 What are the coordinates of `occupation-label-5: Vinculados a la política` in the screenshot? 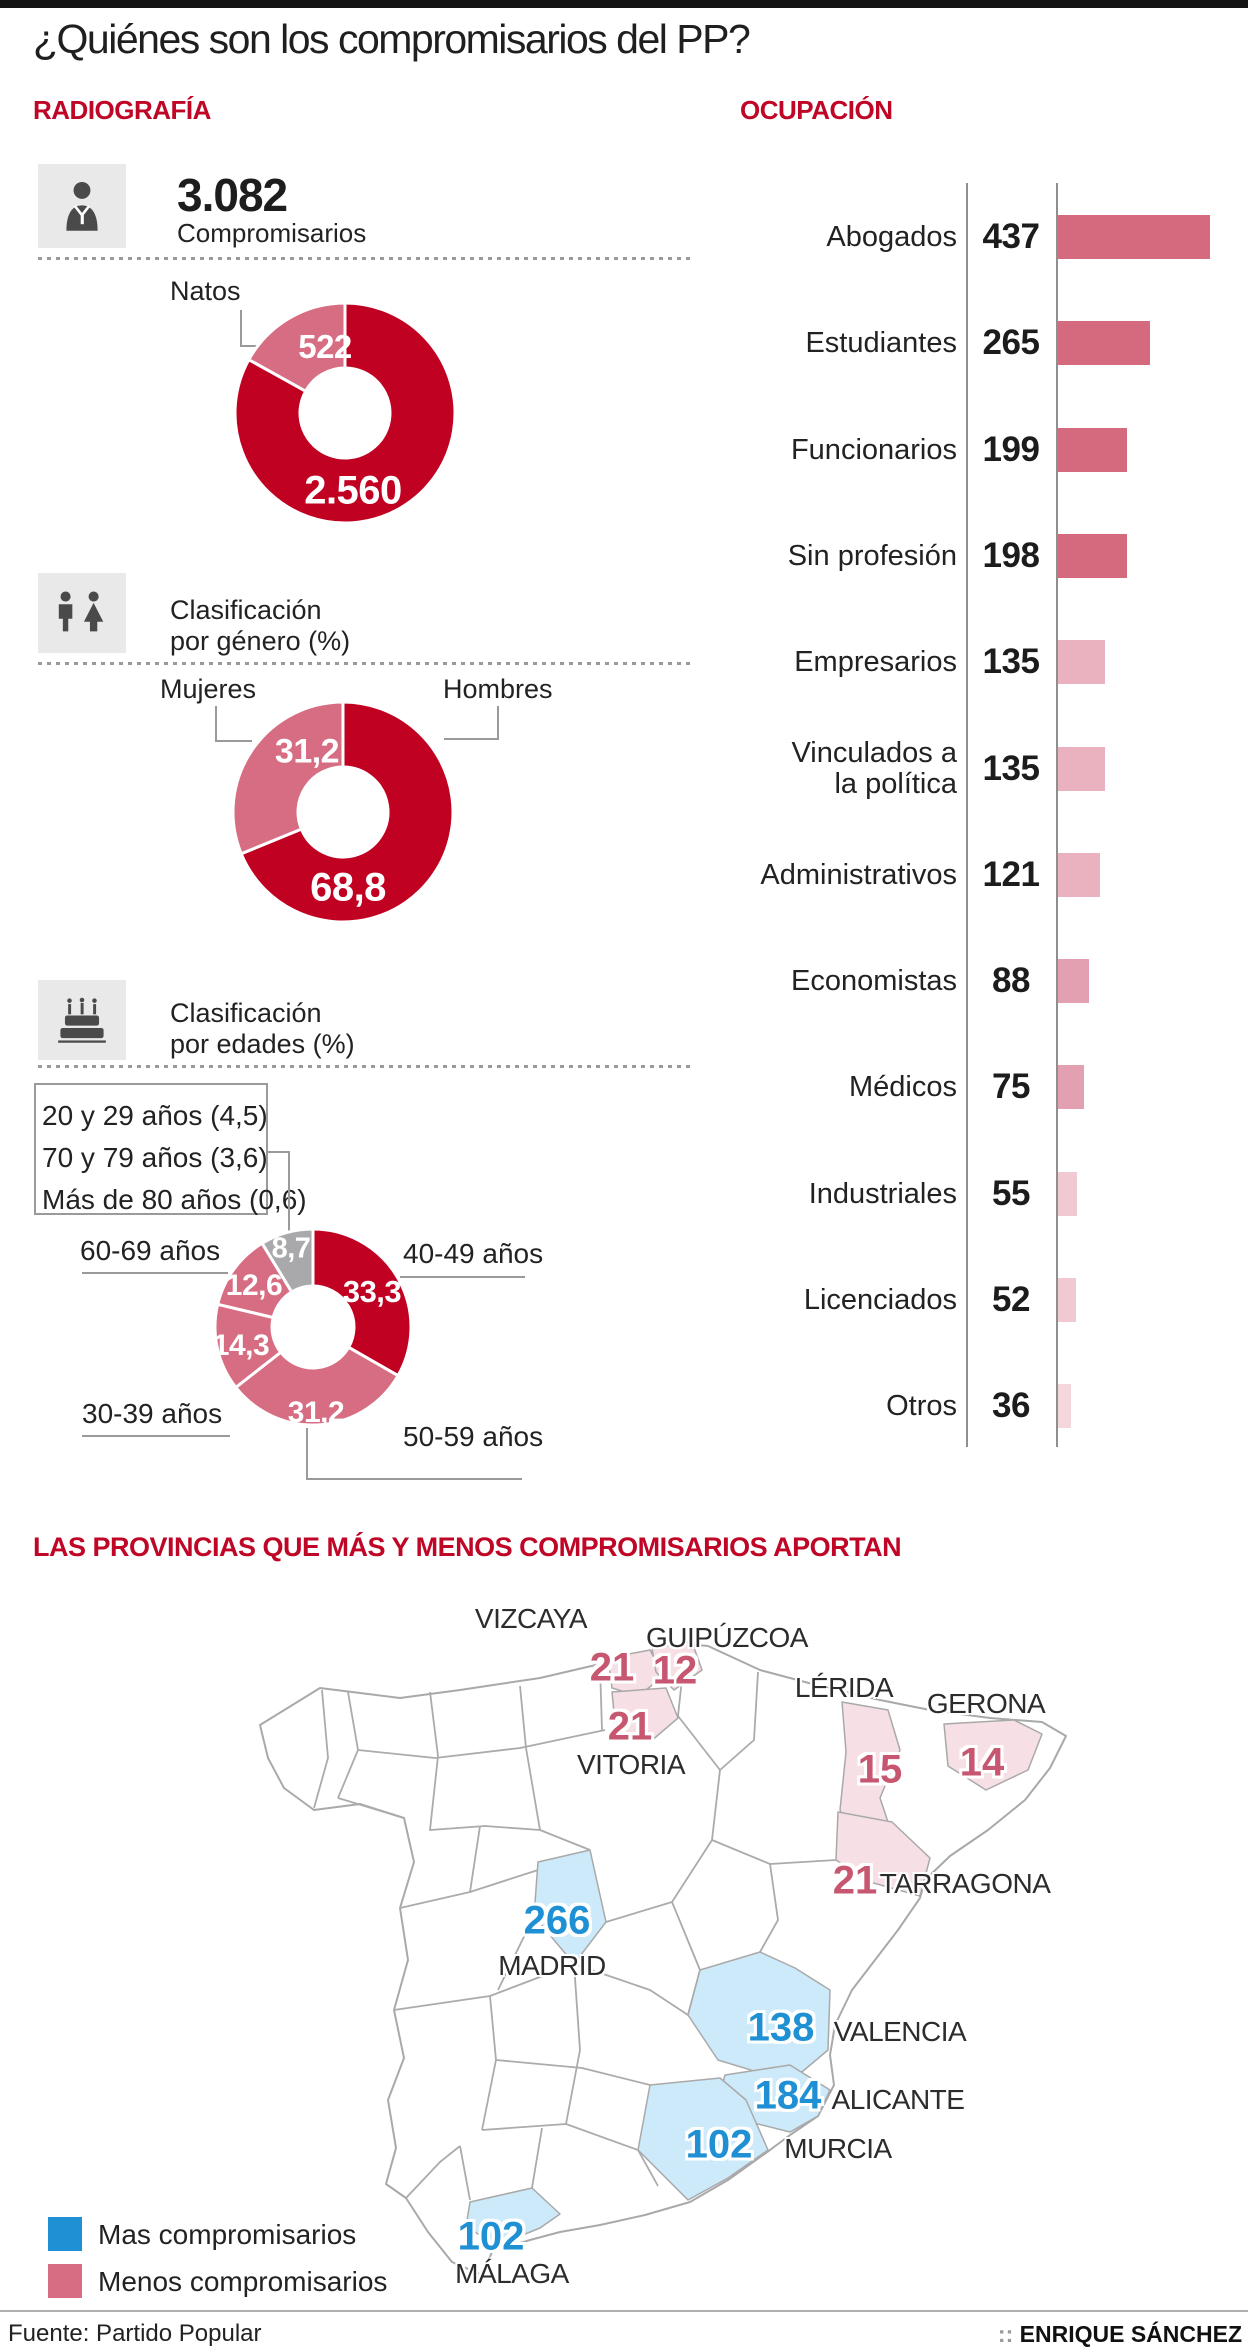 It's located at (828, 769).